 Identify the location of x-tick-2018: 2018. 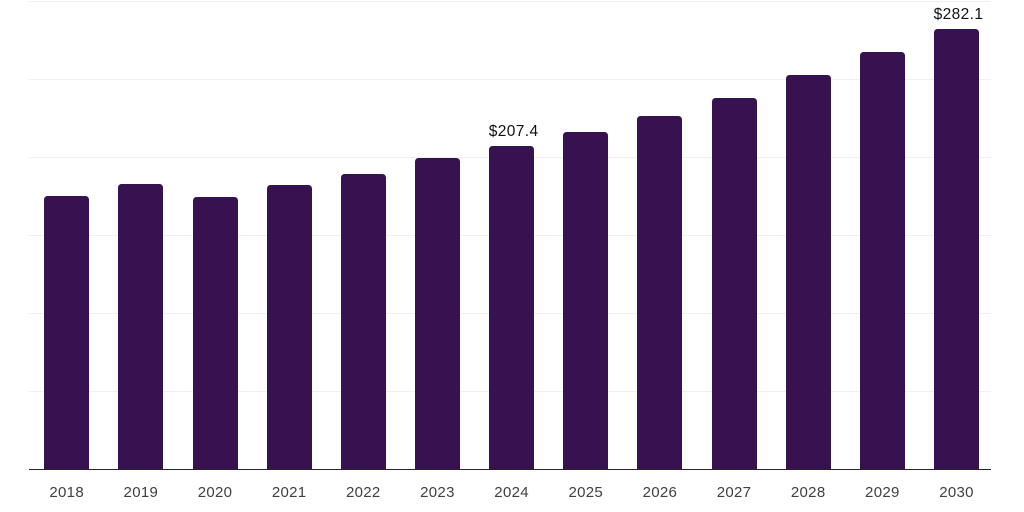
(66, 492).